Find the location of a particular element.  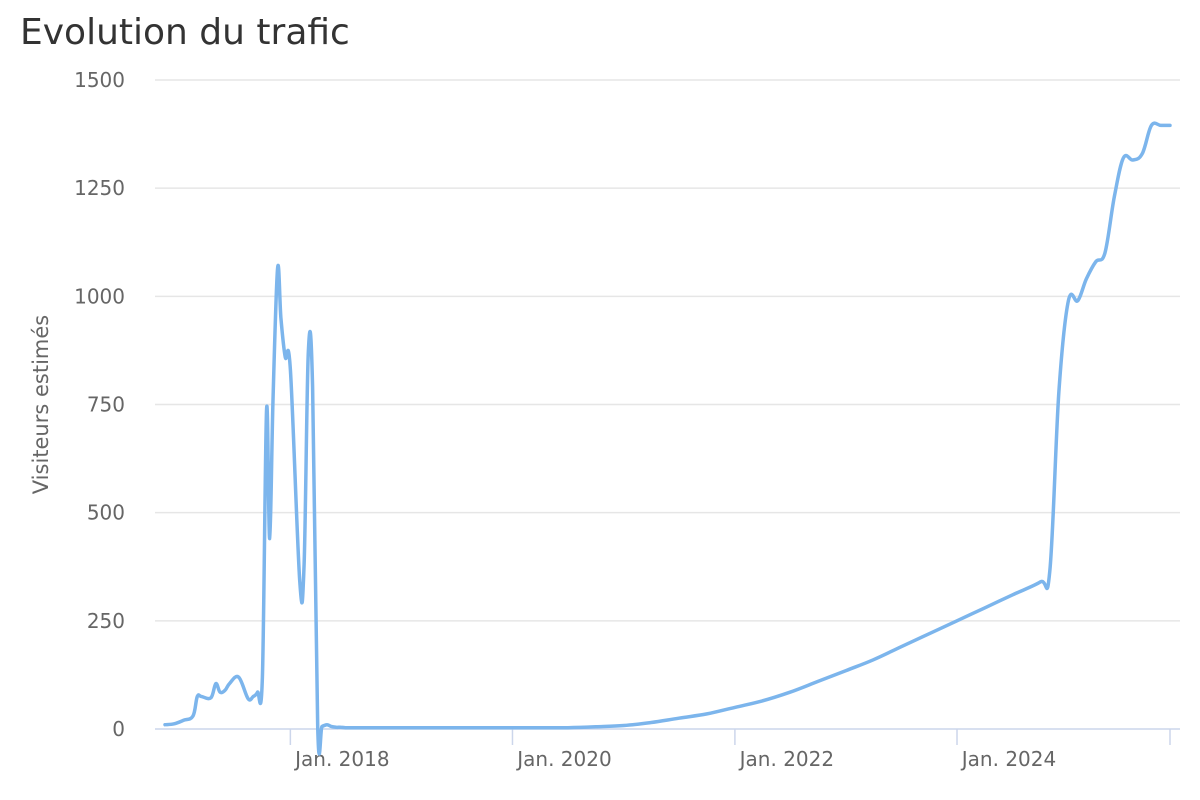

y-tick-label: 750 is located at coordinates (106, 405).